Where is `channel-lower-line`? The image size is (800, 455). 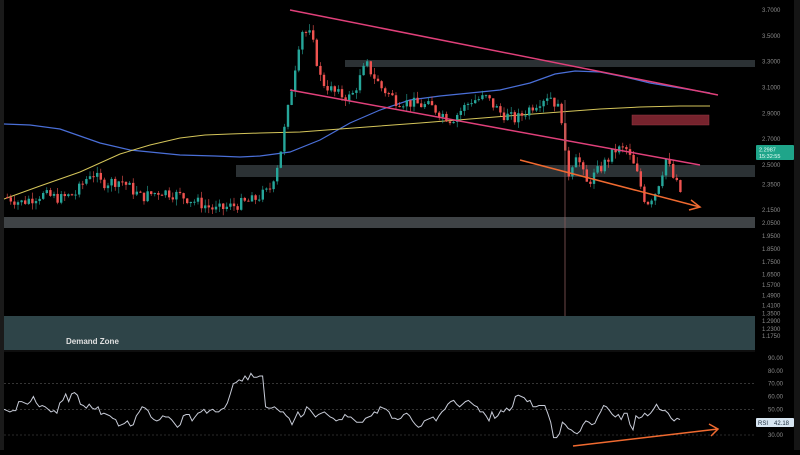 channel-lower-line is located at coordinates (495, 127).